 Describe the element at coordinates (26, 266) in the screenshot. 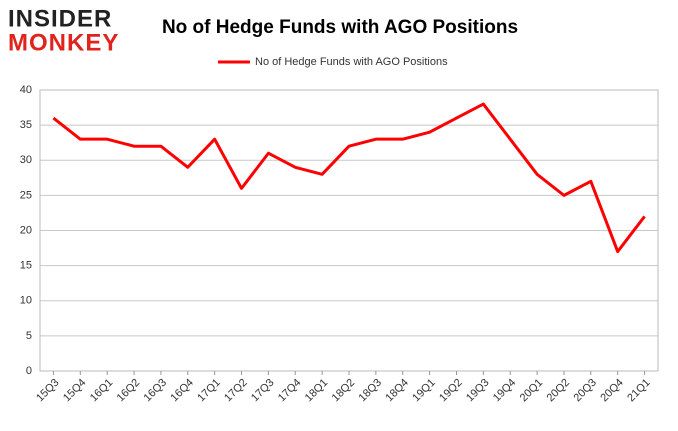

I see `y-tick-label: 15` at that location.